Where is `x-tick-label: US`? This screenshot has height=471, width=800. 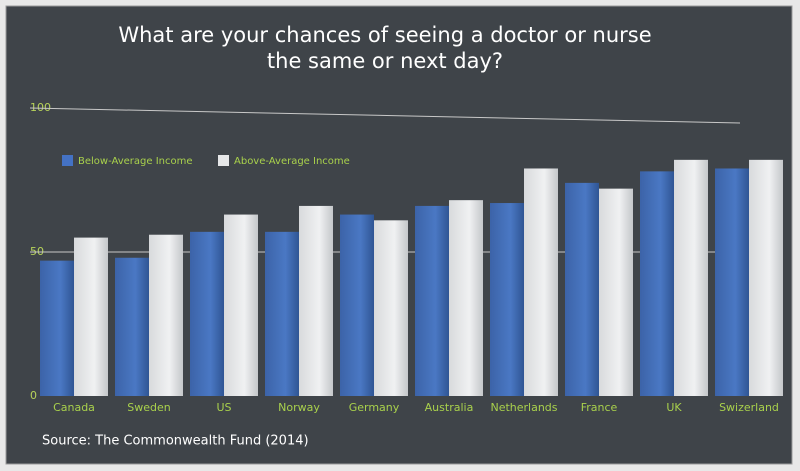
x-tick-label: US is located at coordinates (223, 407).